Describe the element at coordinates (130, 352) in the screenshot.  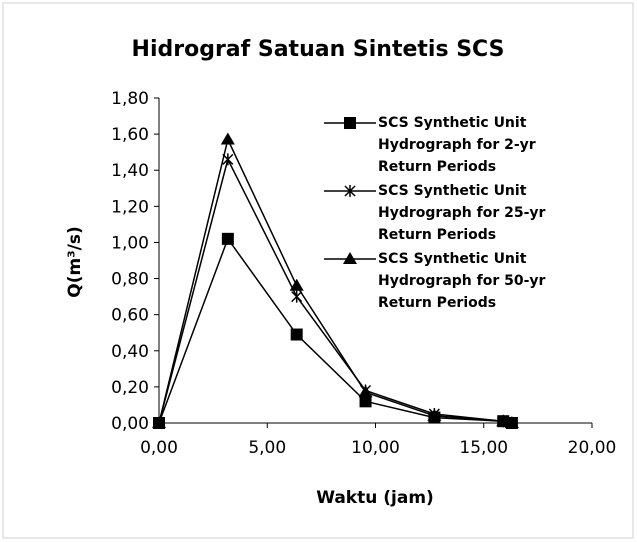
I see `y-tick-label: 0,40` at that location.